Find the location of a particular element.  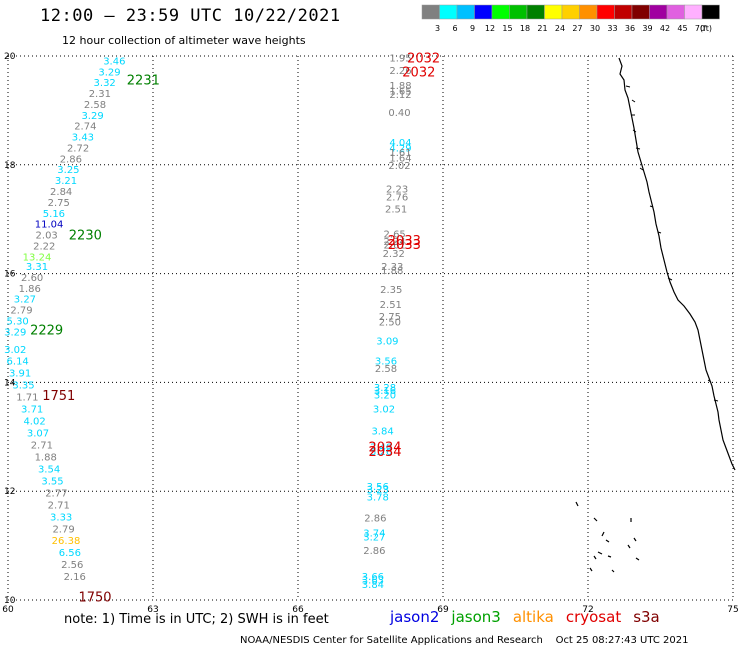

wave-height-label: 4.02 is located at coordinates (34, 422).